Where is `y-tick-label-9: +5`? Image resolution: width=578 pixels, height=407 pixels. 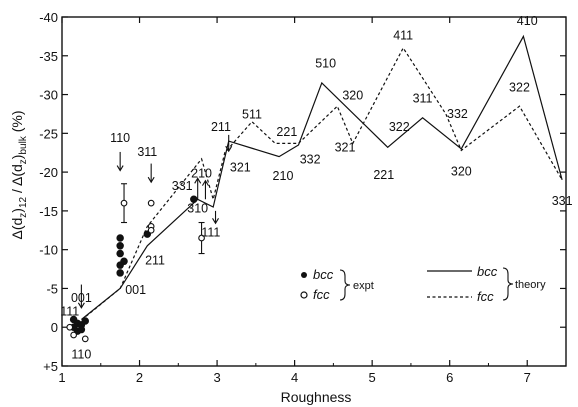
y-tick-label-9: +5 is located at coordinates (50, 366).